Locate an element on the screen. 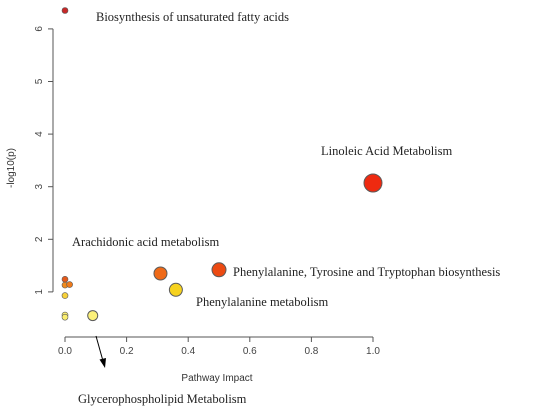 The height and width of the screenshot is (412, 550). y-axis-title: -log10(p) is located at coordinates (11, 168).